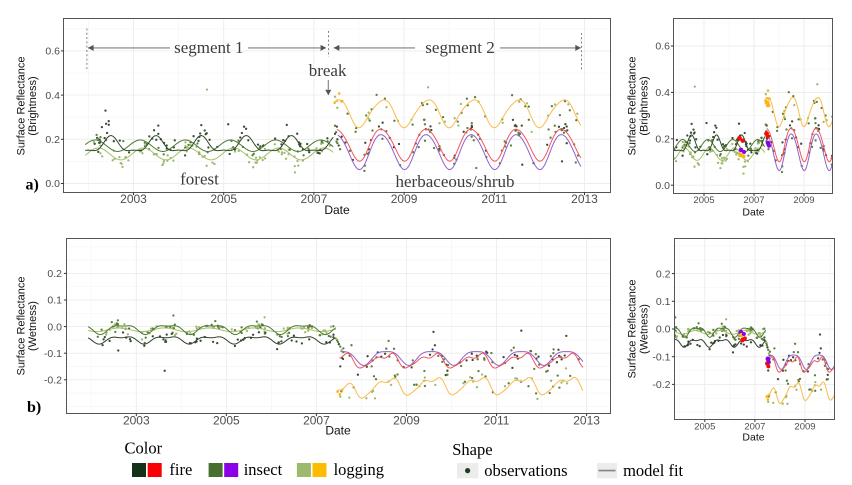  What do you see at coordinates (459, 47) in the screenshot?
I see `svg-text: segment 2` at bounding box center [459, 47].